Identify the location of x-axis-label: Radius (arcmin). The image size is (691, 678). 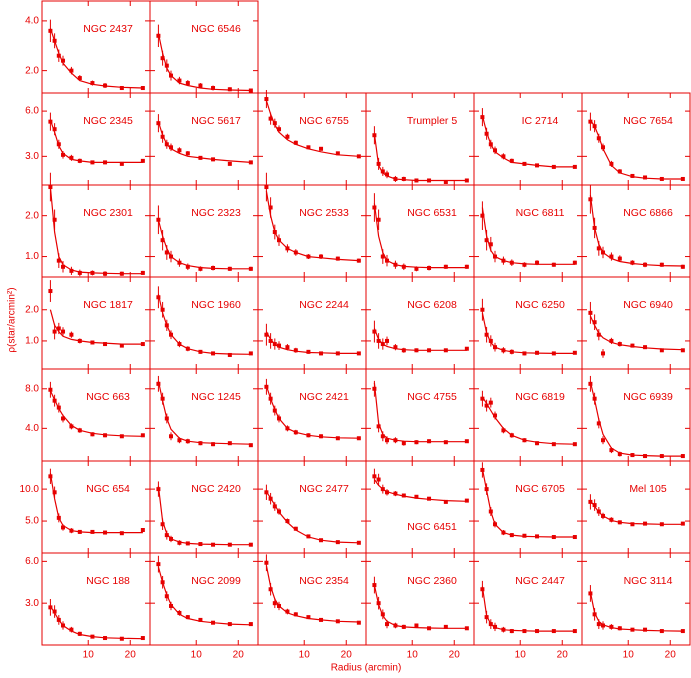
(366, 668).